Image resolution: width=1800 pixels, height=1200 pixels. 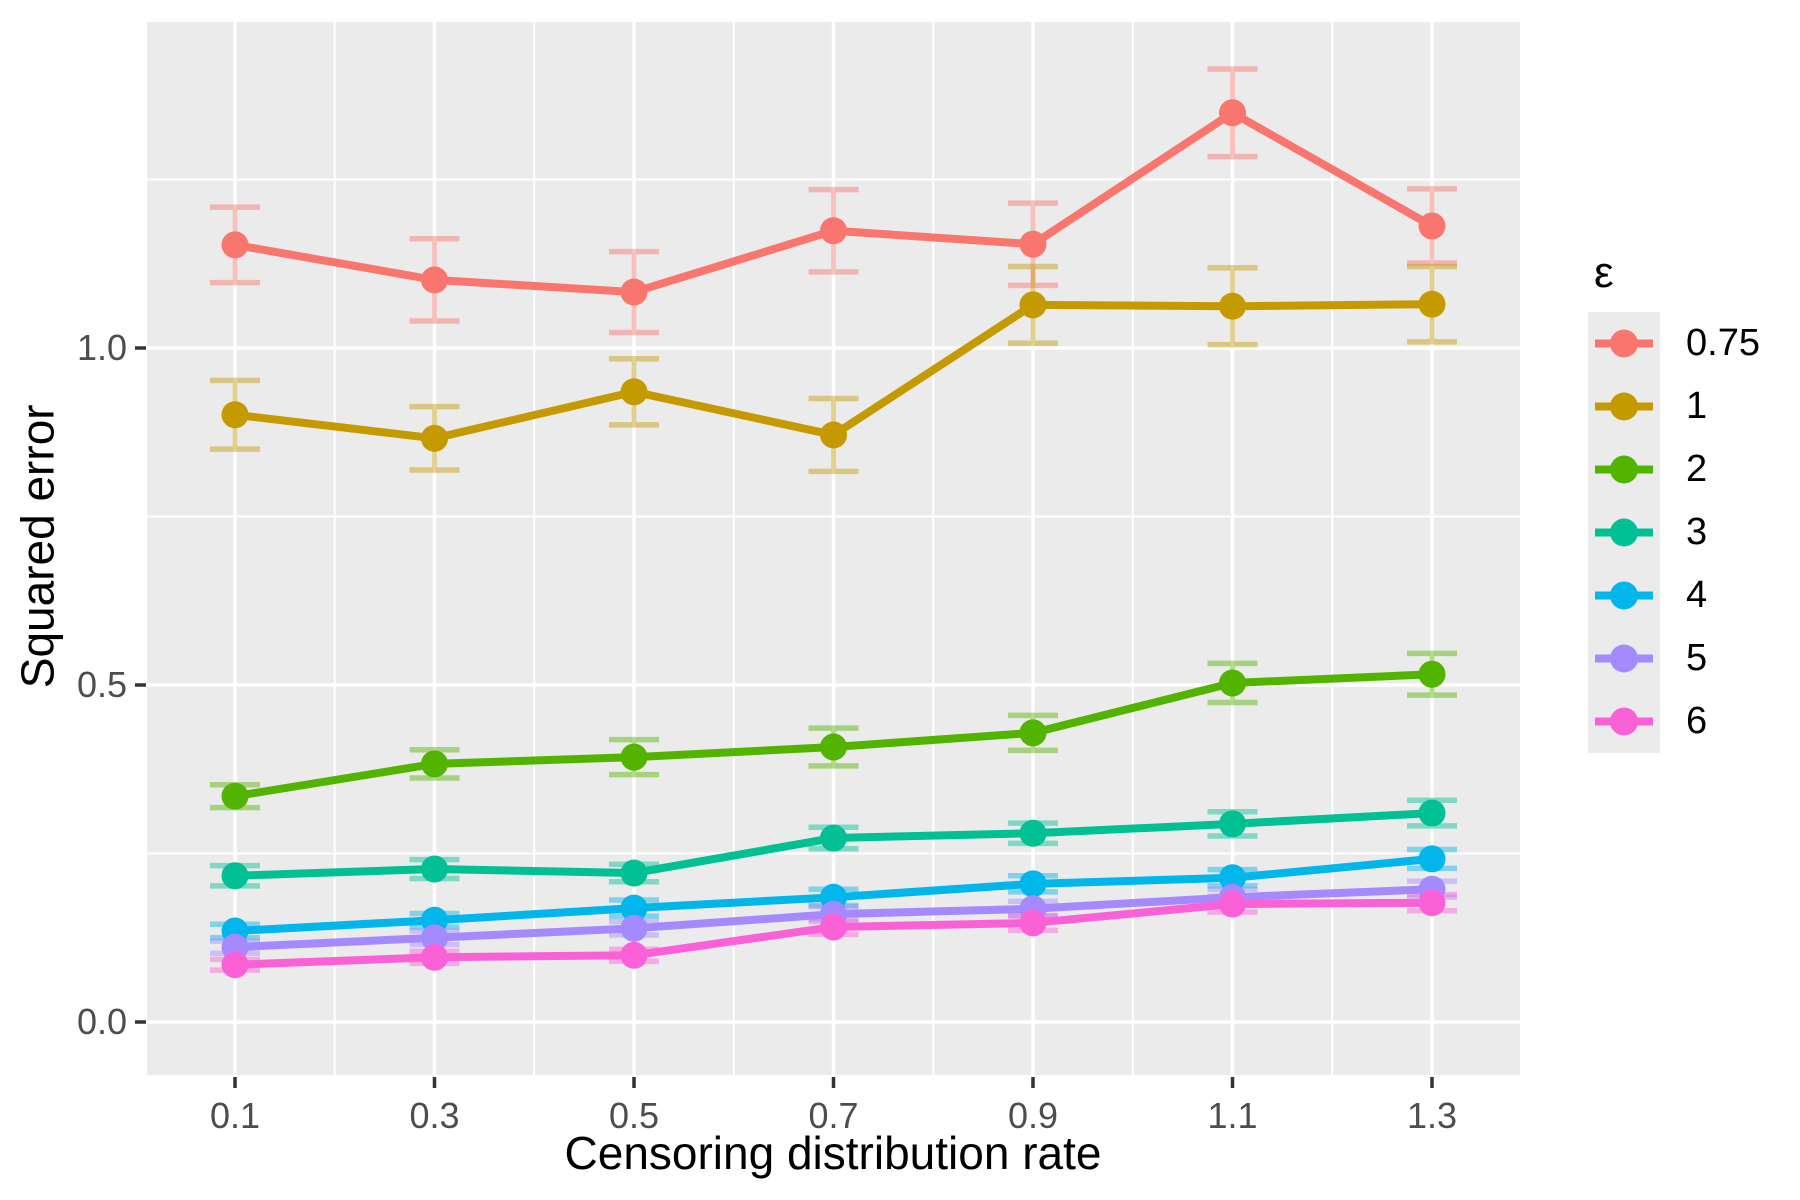 I want to click on data-point-3-x0.9, so click(x=1033, y=833).